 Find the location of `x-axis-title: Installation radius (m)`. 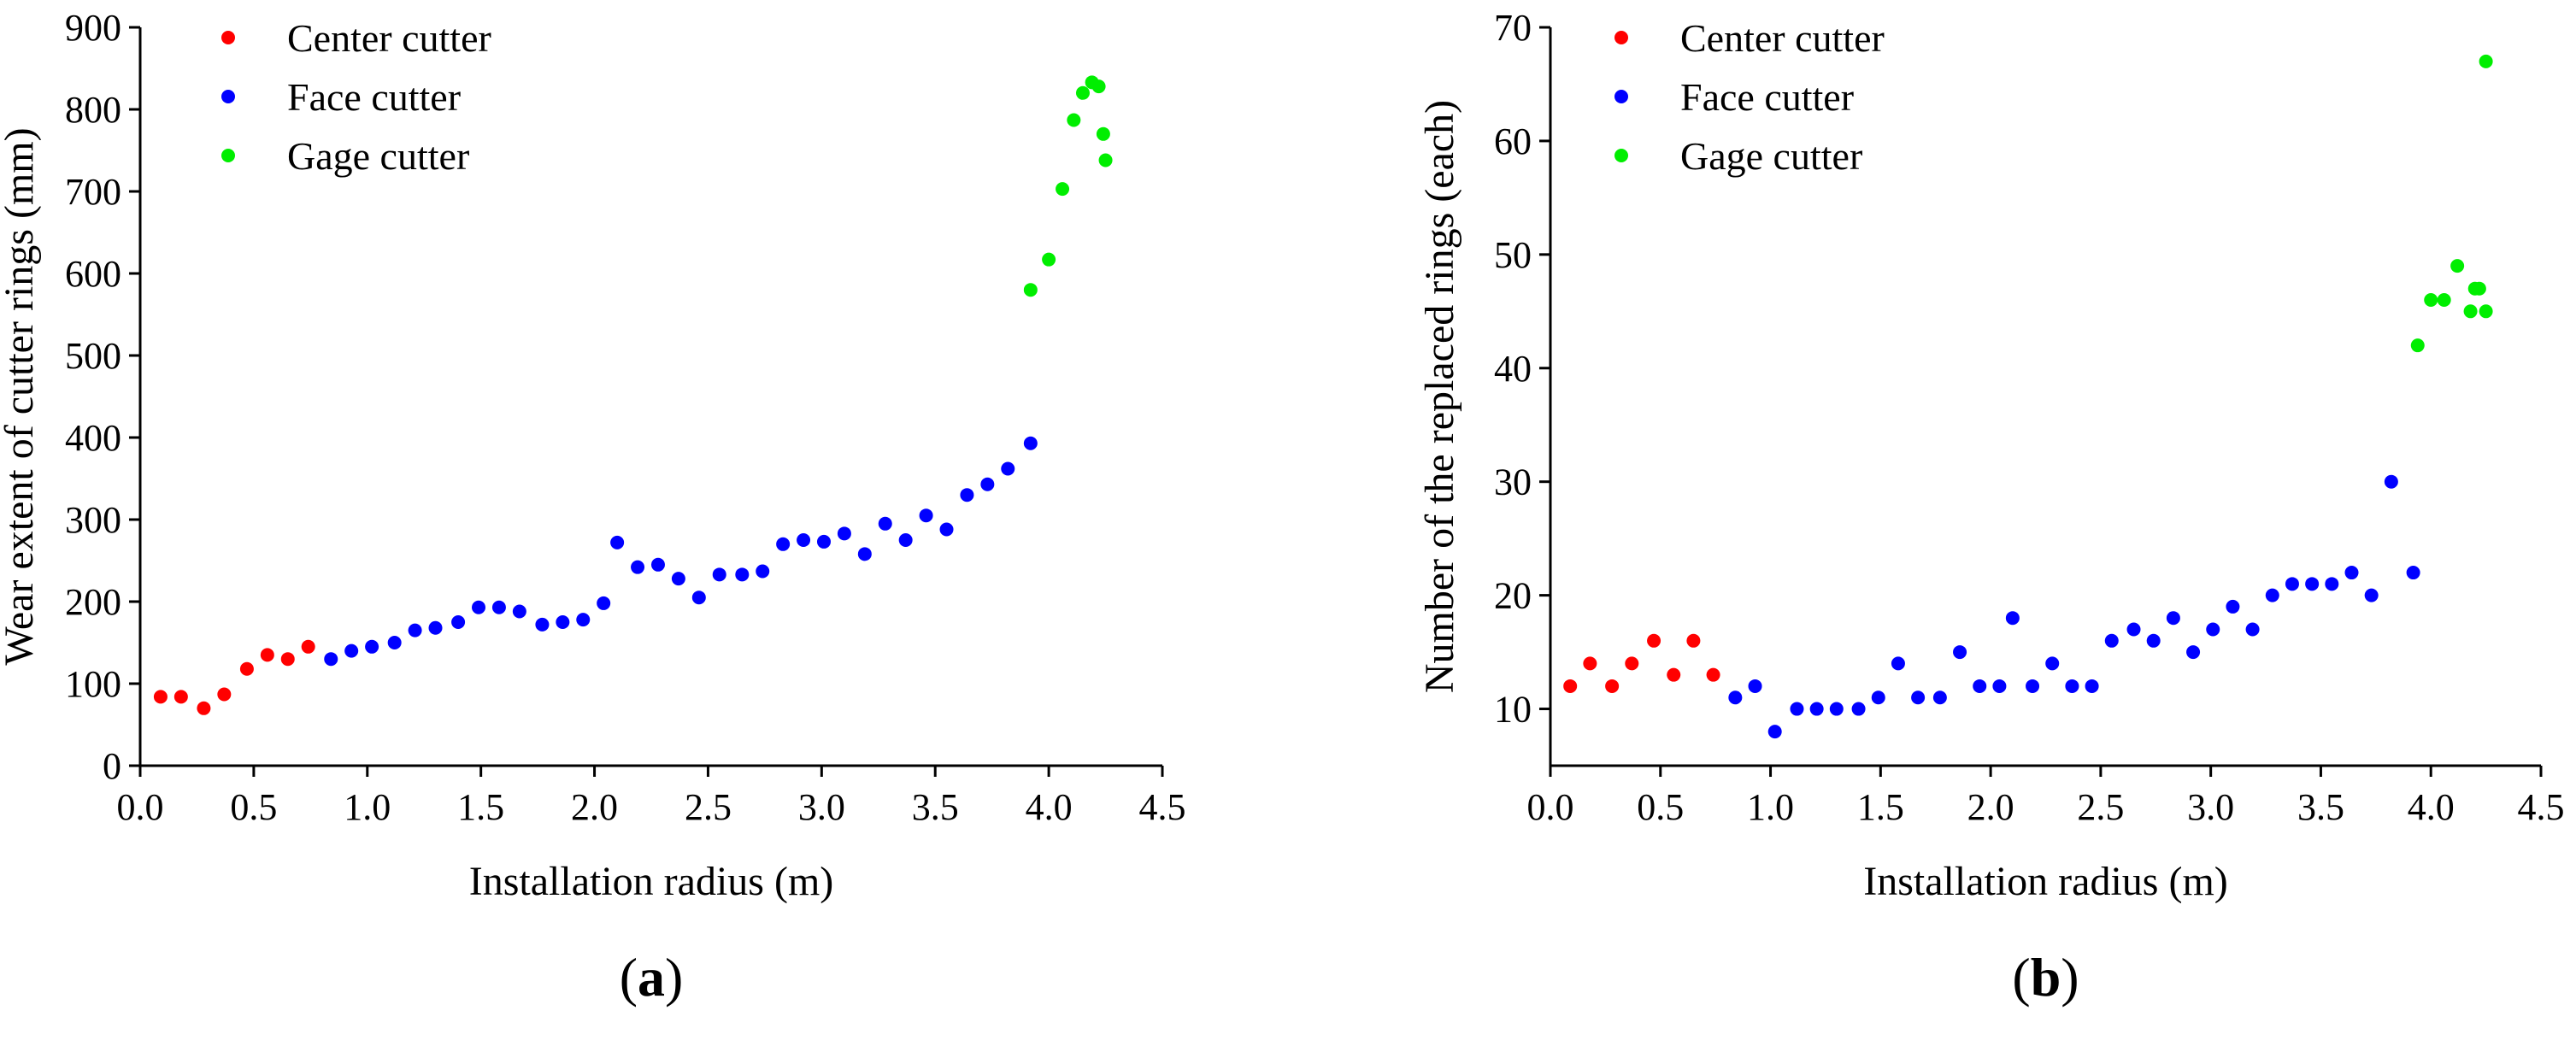

x-axis-title: Installation radius (m) is located at coordinates (2045, 882).